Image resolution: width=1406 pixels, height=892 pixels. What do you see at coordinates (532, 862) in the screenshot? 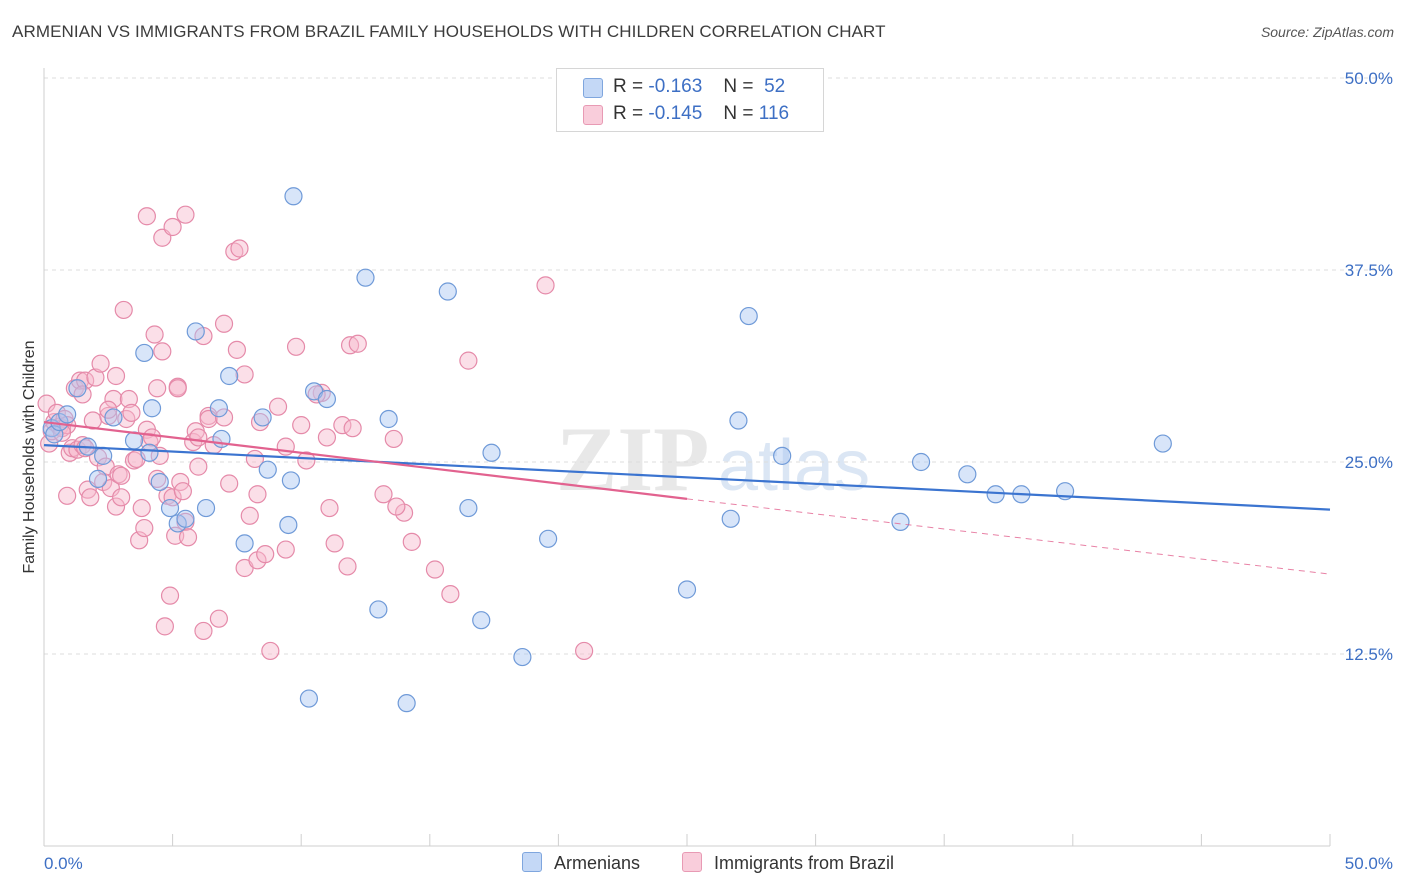
I see `bottom-legend-swatch-blue` at bounding box center [532, 862].